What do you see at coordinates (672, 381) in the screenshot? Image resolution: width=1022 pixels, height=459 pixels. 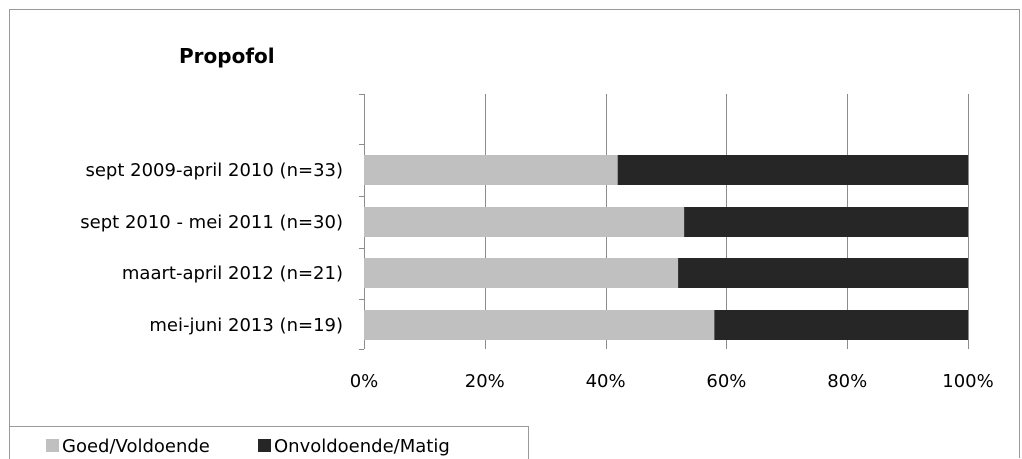 I see `x-axis-tick-labels: 0% 20% 40% 60% 80% 100%` at bounding box center [672, 381].